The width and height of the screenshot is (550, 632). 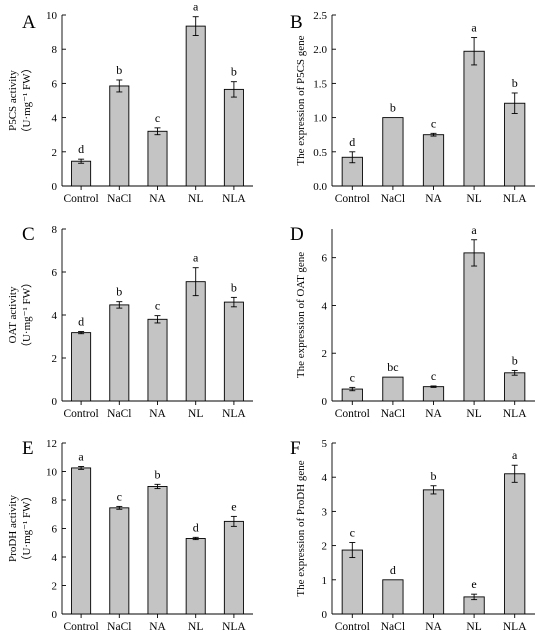 I want to click on y-tick-label: 12, so click(x=51, y=444).